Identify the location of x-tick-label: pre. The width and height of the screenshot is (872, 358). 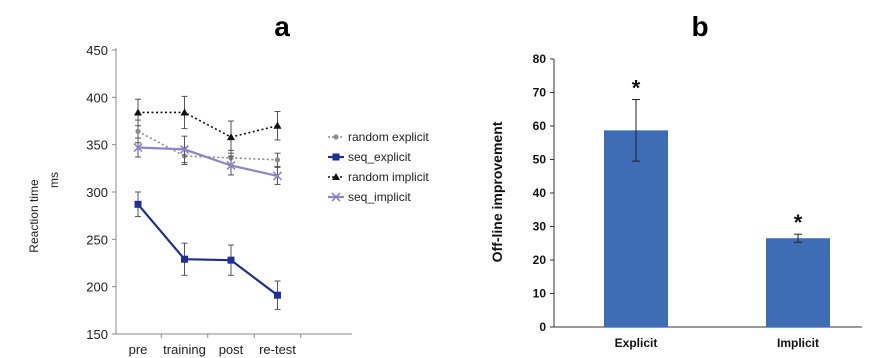
(138, 349).